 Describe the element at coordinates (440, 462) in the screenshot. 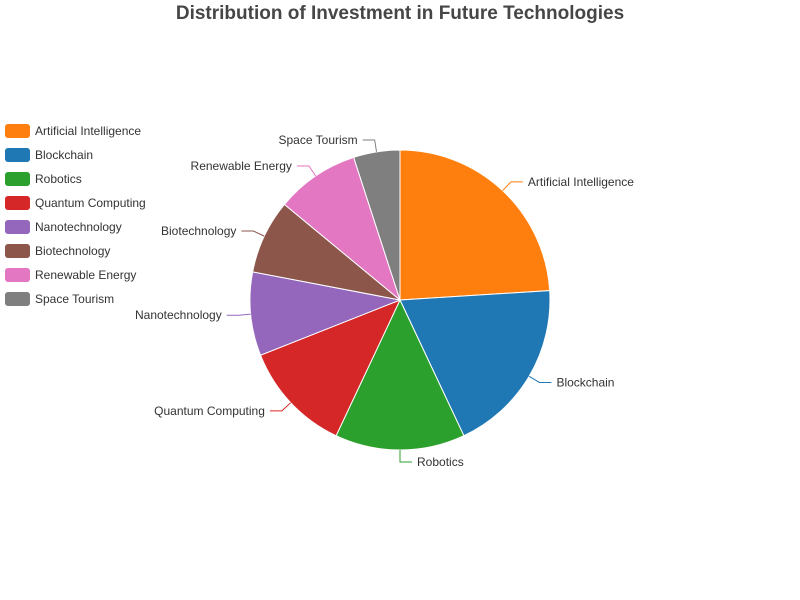

I see `slice-label-robotics: Robotics` at that location.